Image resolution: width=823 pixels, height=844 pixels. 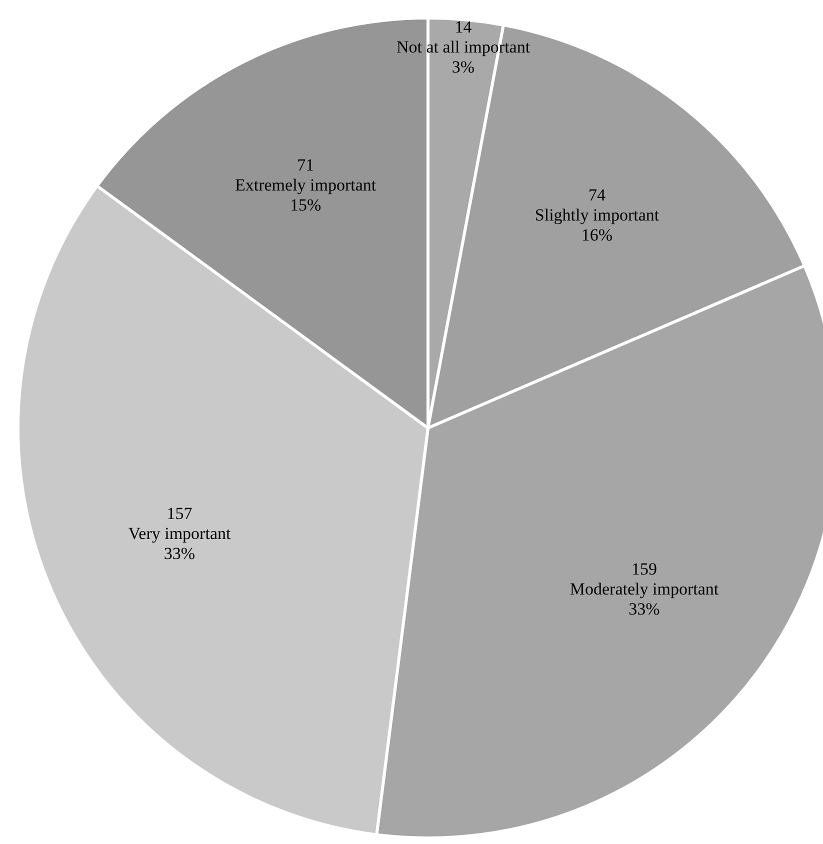 I want to click on slice-label: Moderately important, so click(x=644, y=589).